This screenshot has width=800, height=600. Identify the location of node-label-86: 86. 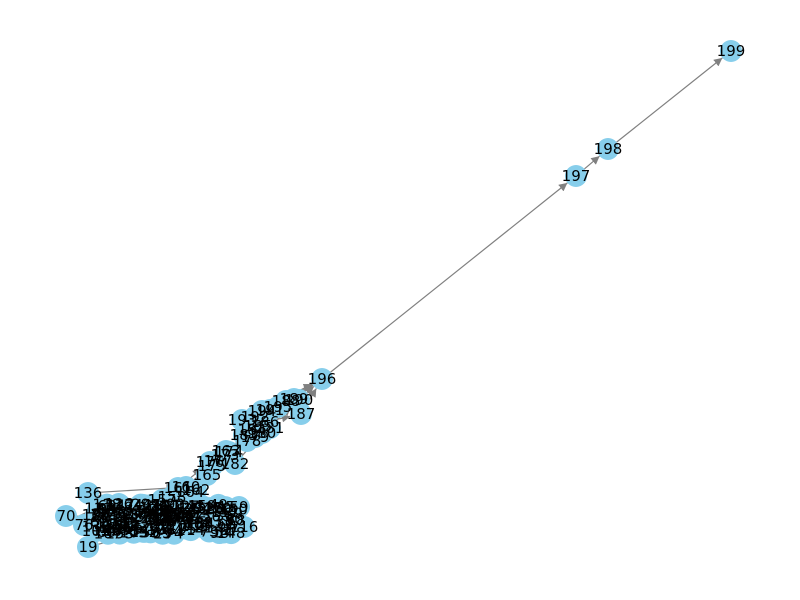
(160, 507).